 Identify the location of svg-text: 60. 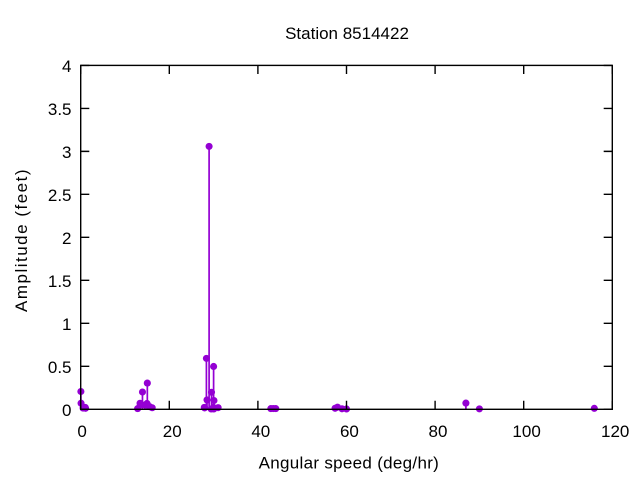
(349, 431).